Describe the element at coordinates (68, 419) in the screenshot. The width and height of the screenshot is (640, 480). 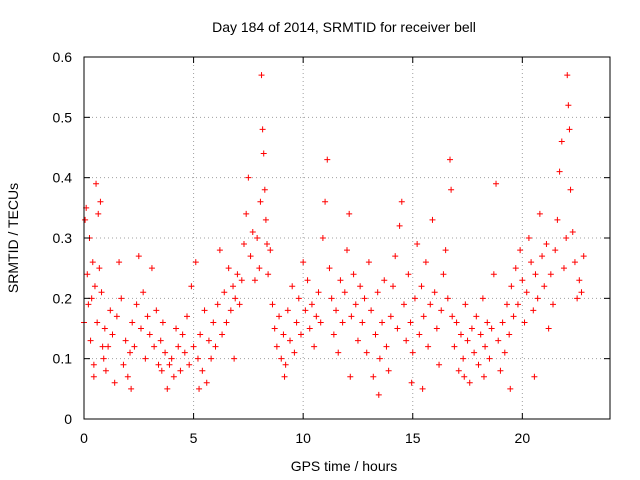
I see `y-tick-label: 0` at that location.